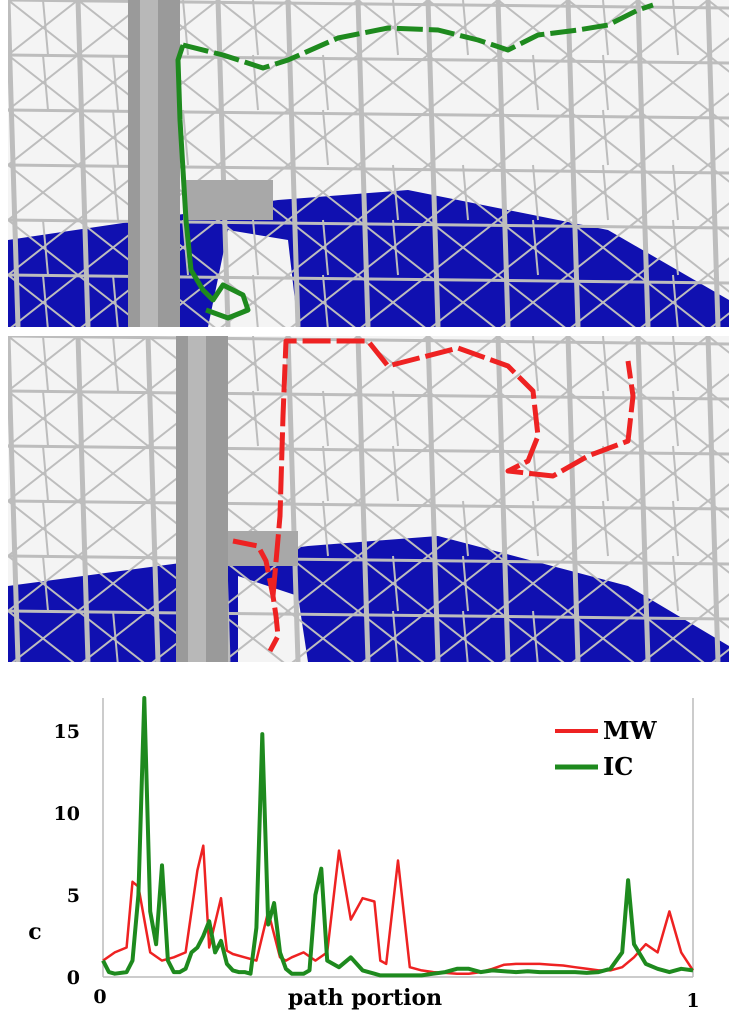 The height and width of the screenshot is (1021, 729). I want to click on legend-label-mw: MW, so click(630, 730).